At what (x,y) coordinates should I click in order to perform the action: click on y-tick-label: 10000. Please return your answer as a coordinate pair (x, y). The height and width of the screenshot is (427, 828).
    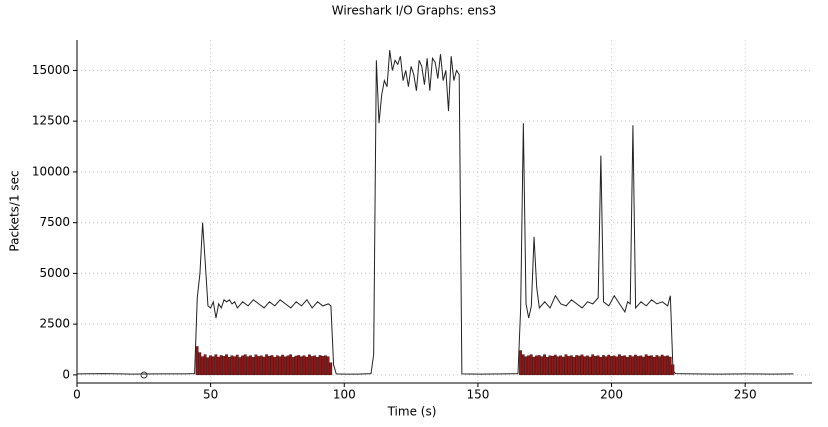
    Looking at the image, I should click on (51, 171).